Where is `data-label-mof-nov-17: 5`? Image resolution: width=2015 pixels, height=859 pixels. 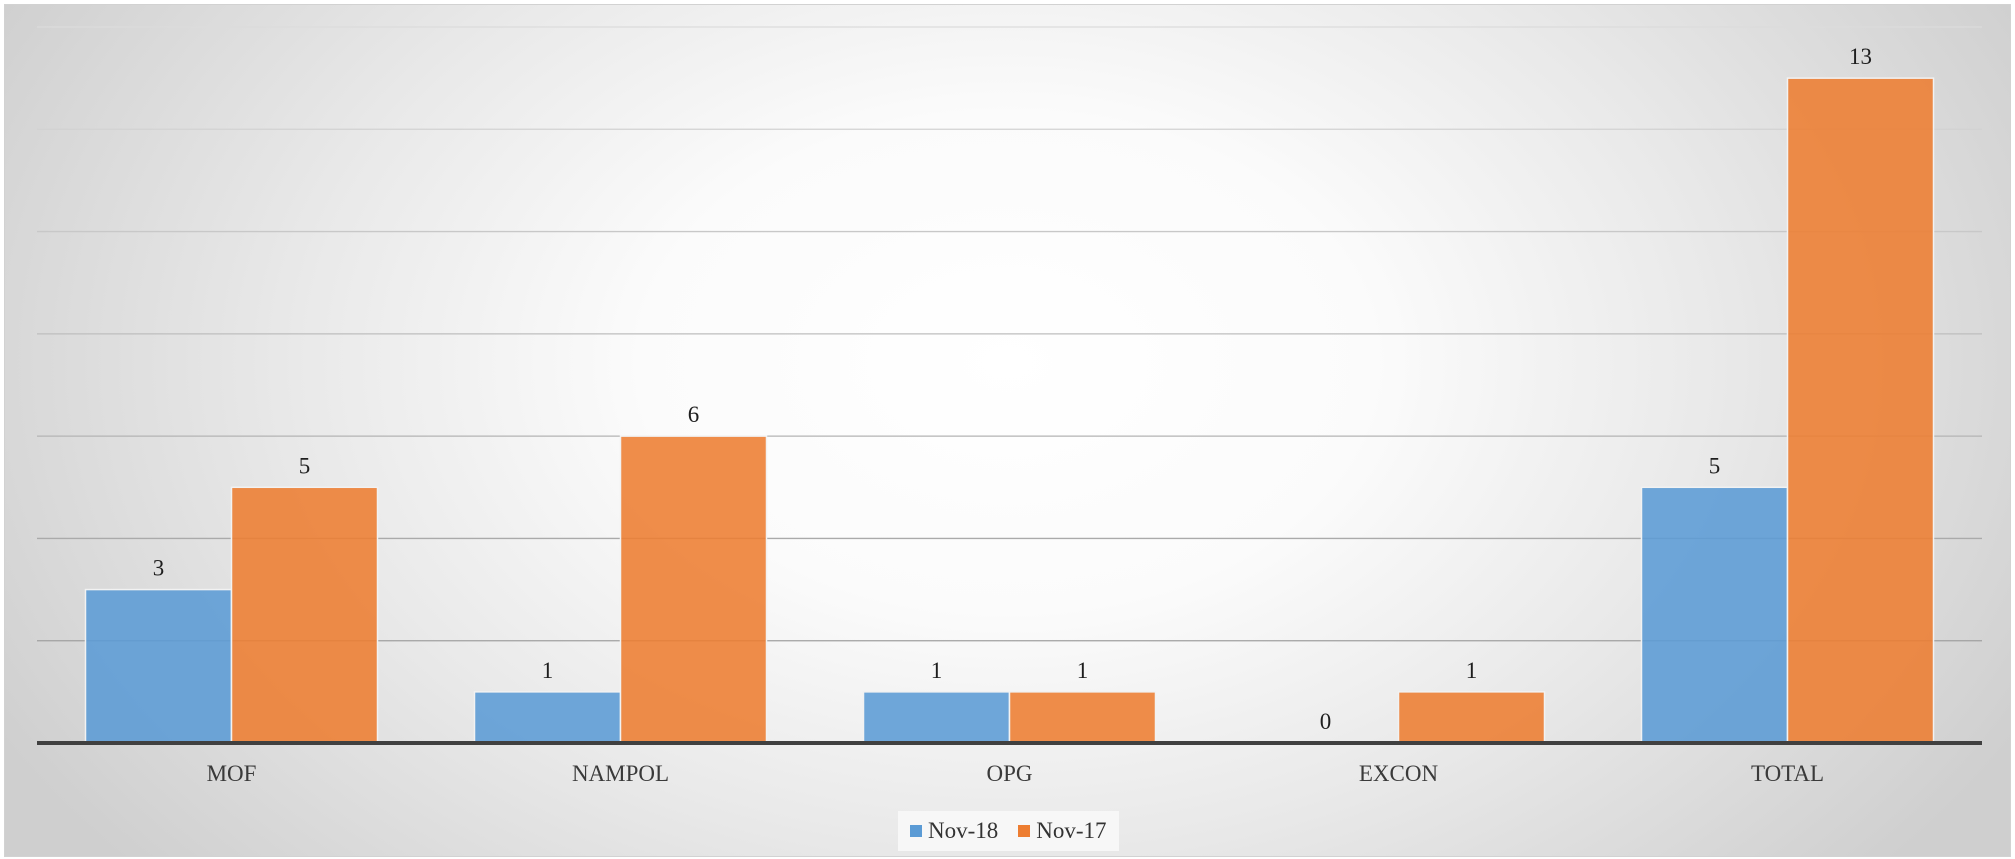 data-label-mof-nov-17: 5 is located at coordinates (305, 465).